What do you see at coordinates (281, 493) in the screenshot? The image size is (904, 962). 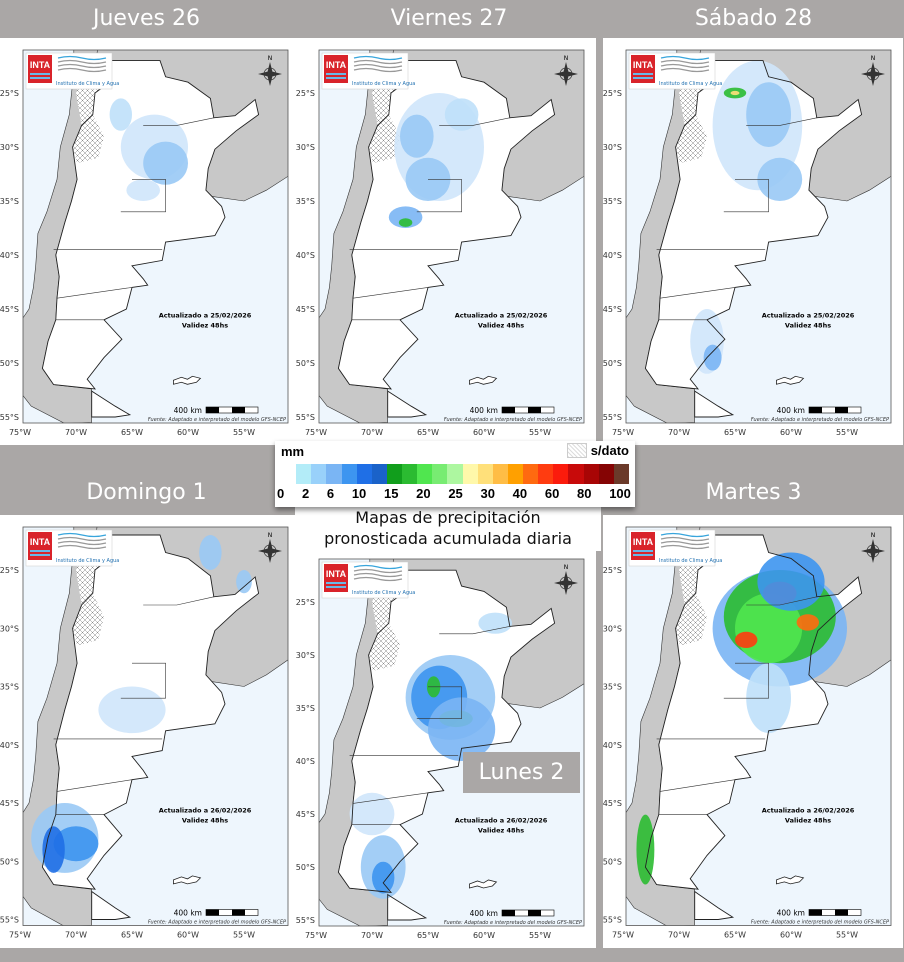 I see `legend-tick-label: 0` at bounding box center [281, 493].